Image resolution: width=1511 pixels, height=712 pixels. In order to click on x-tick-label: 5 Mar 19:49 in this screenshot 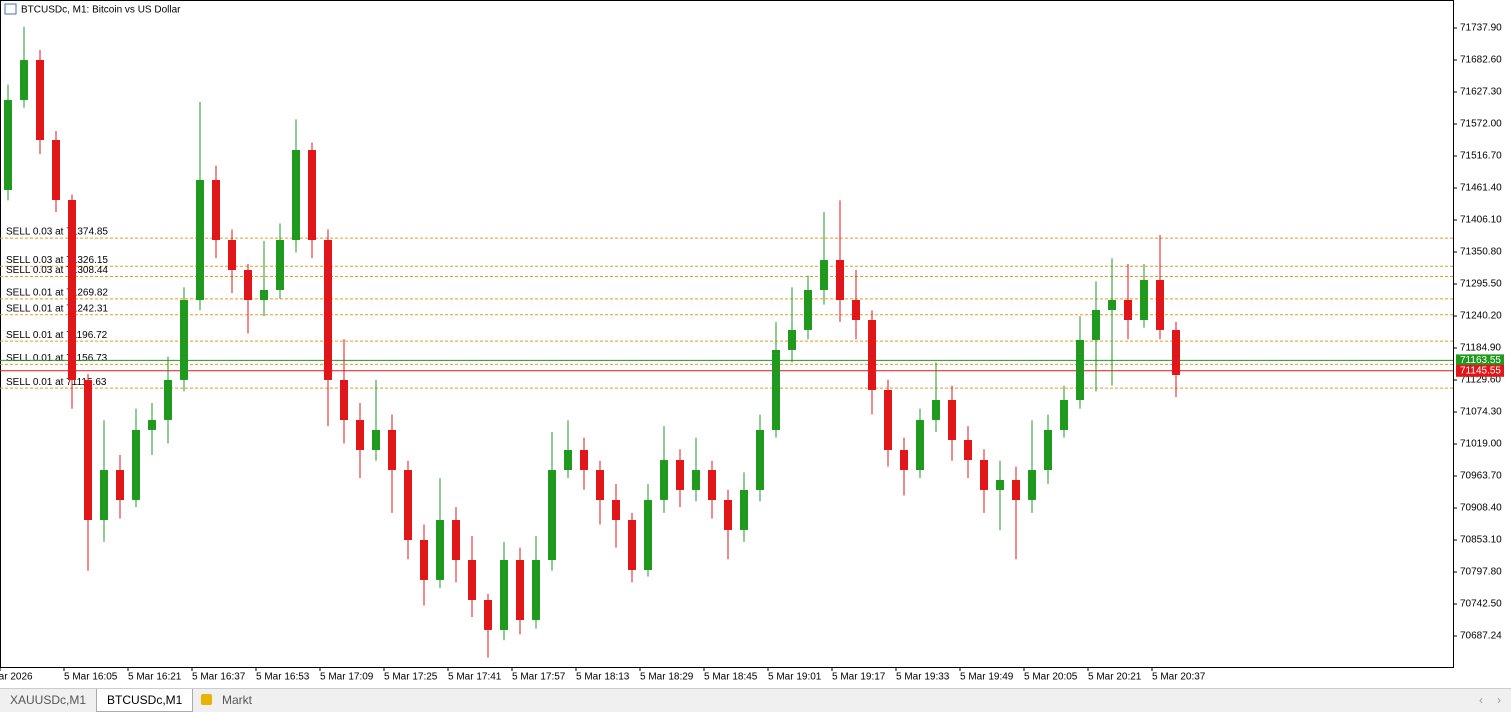, I will do `click(987, 677)`.